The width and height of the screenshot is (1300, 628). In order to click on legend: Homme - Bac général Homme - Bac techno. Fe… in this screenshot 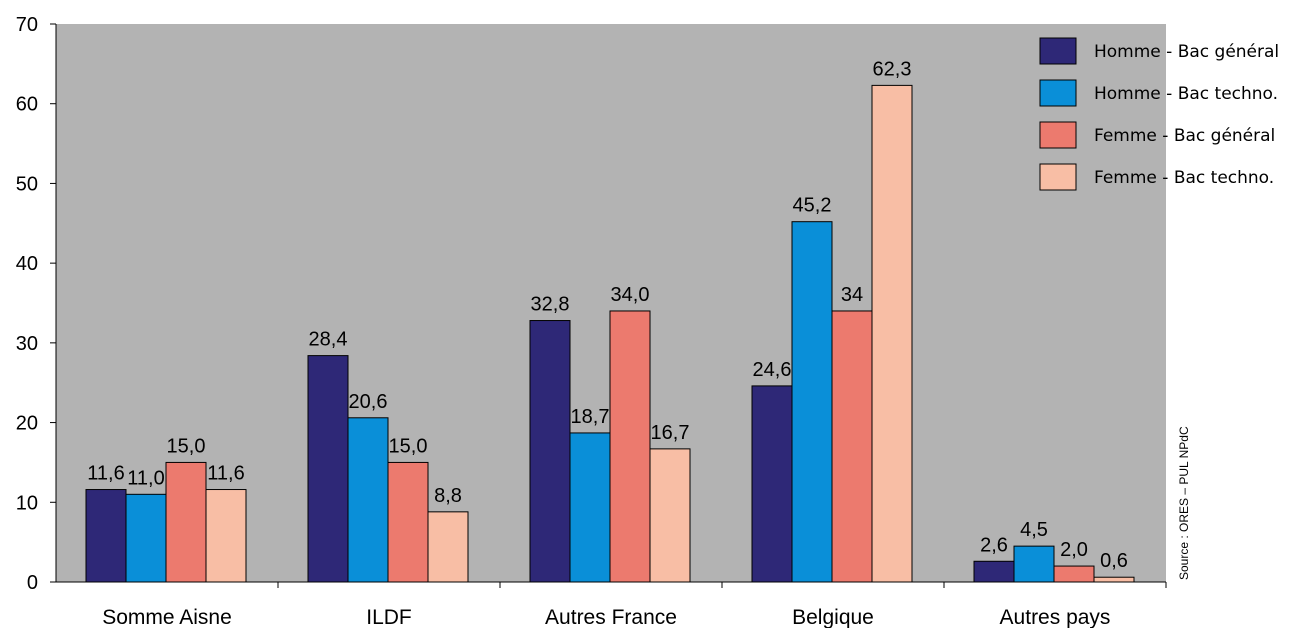, I will do `click(1159, 114)`.